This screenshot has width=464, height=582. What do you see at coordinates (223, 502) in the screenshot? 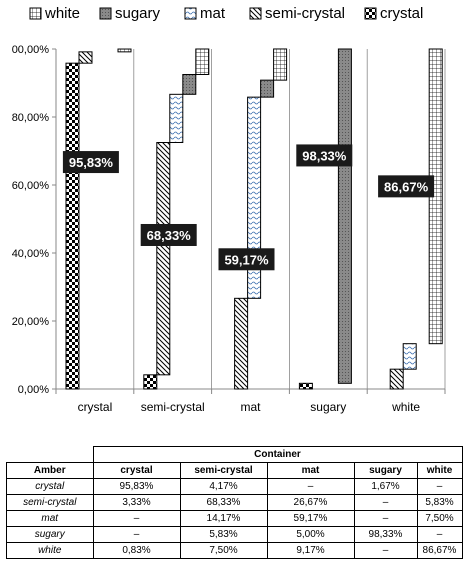
I see `table-cell: 68,33%` at bounding box center [223, 502].